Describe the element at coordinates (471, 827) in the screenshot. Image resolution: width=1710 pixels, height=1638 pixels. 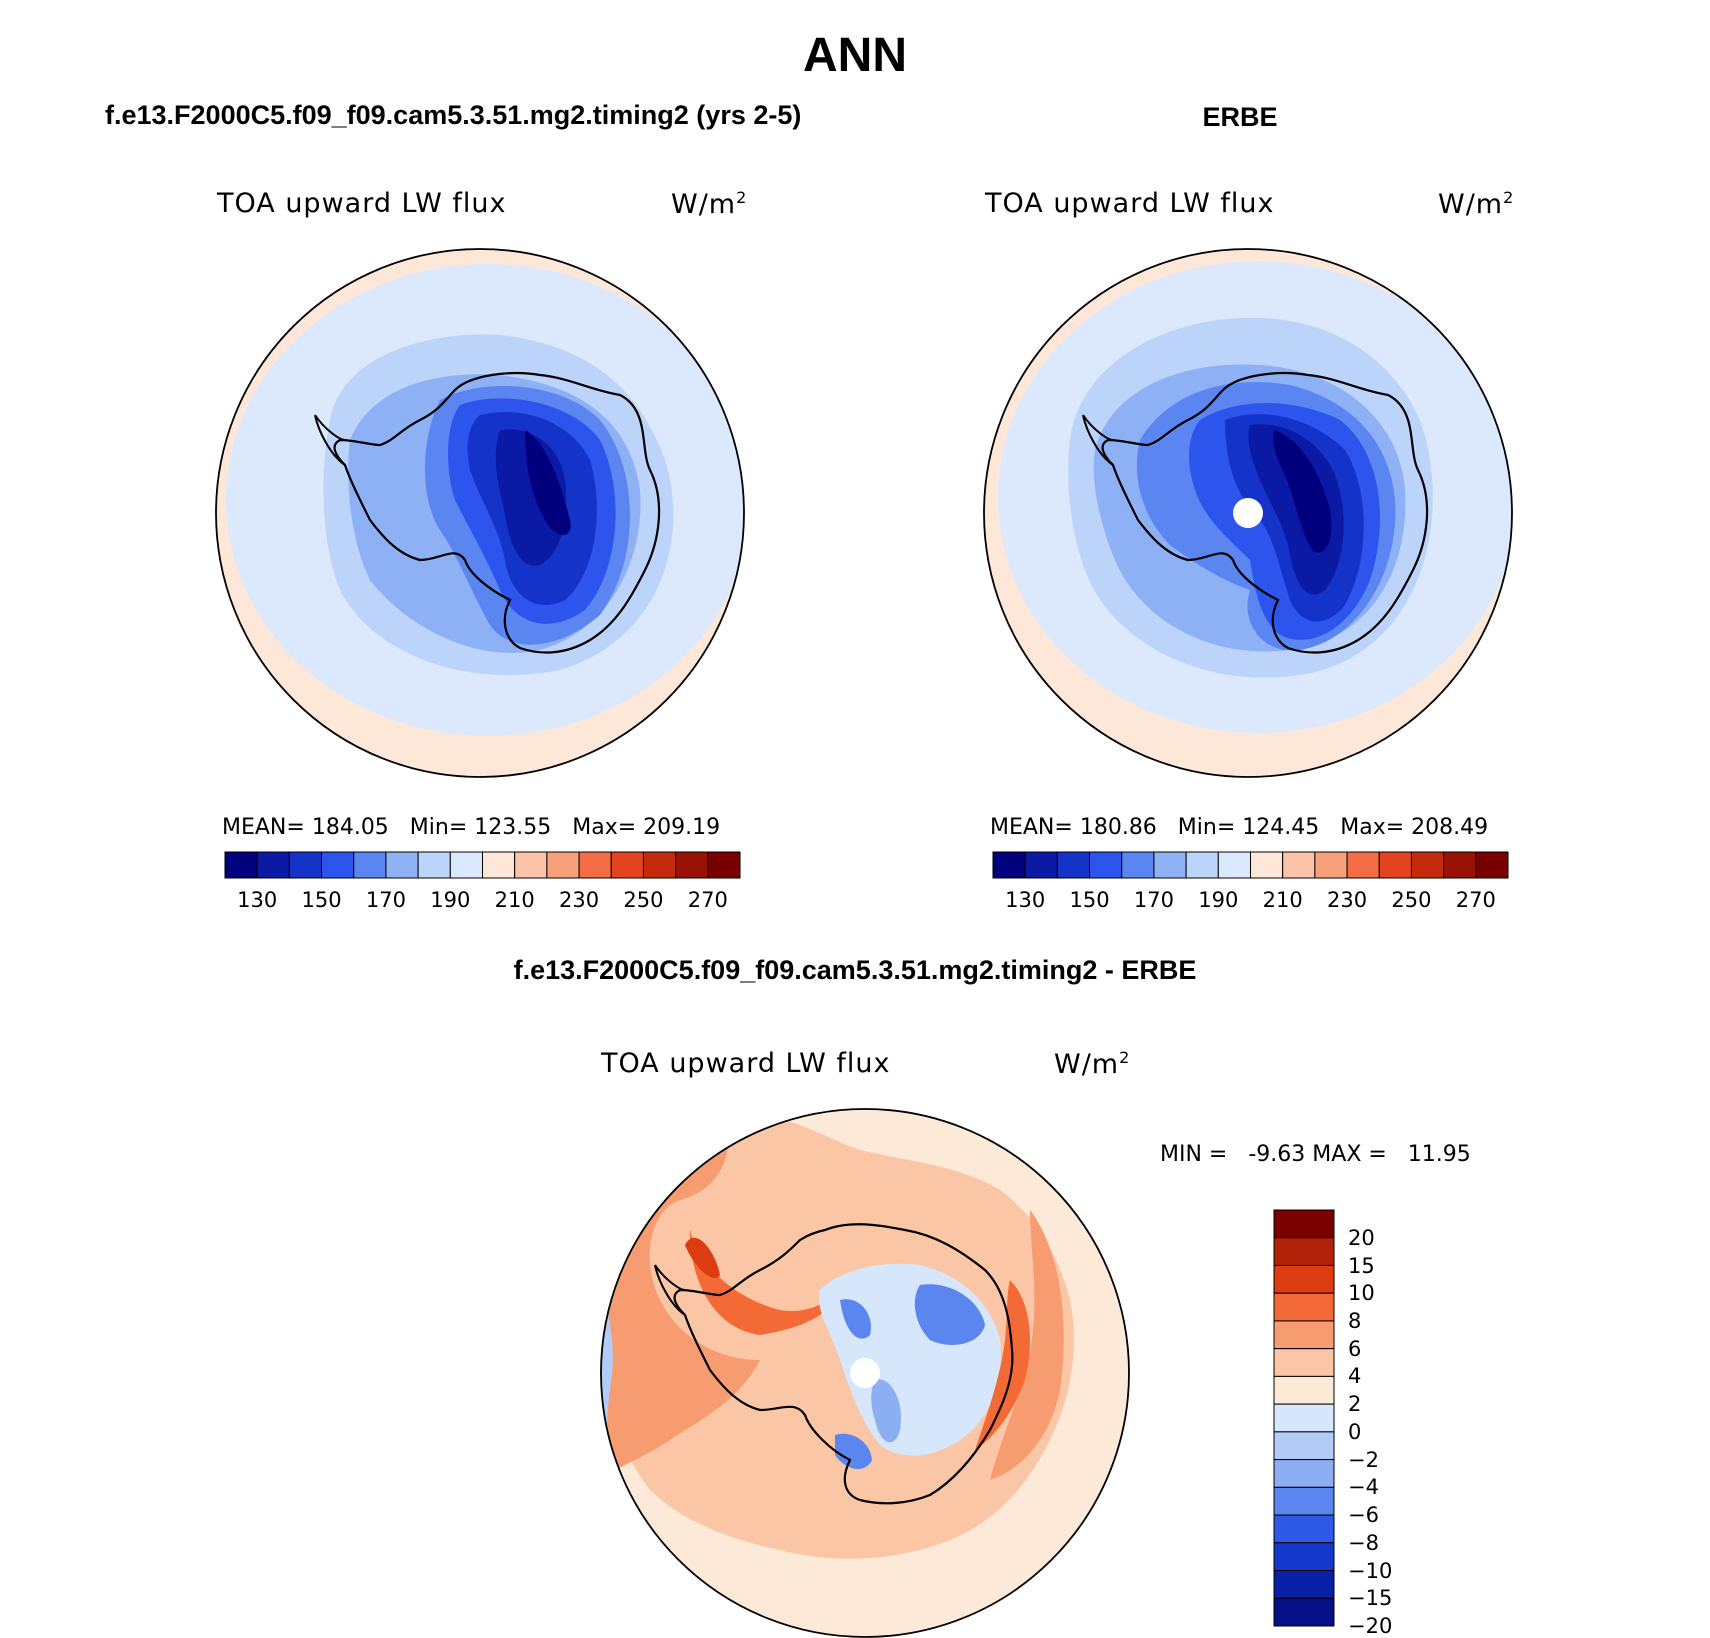
I see `panel-left-stats: MEAN= 184.05 Min= 123.55 Max= 209.19` at that location.